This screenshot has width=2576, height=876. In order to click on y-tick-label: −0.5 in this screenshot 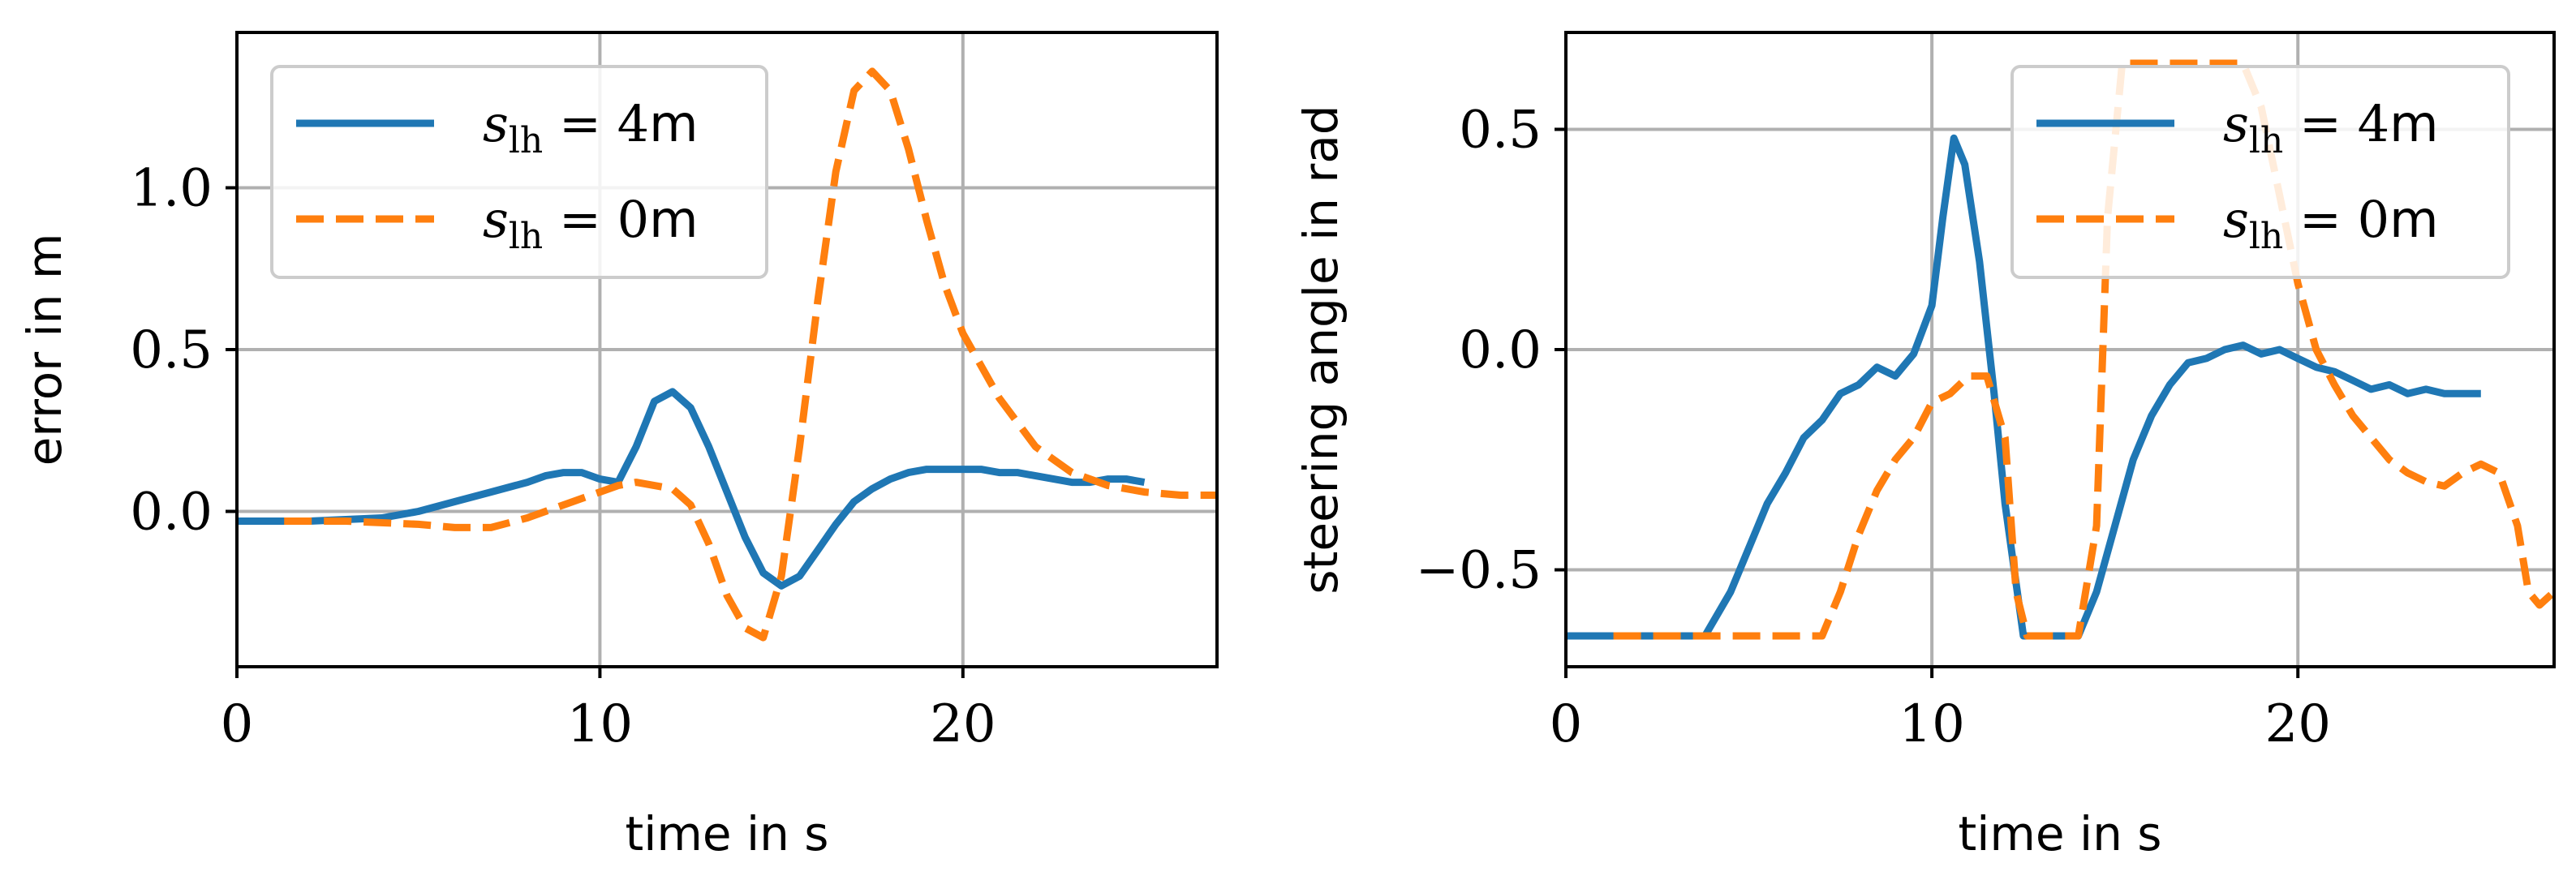, I will do `click(1479, 571)`.